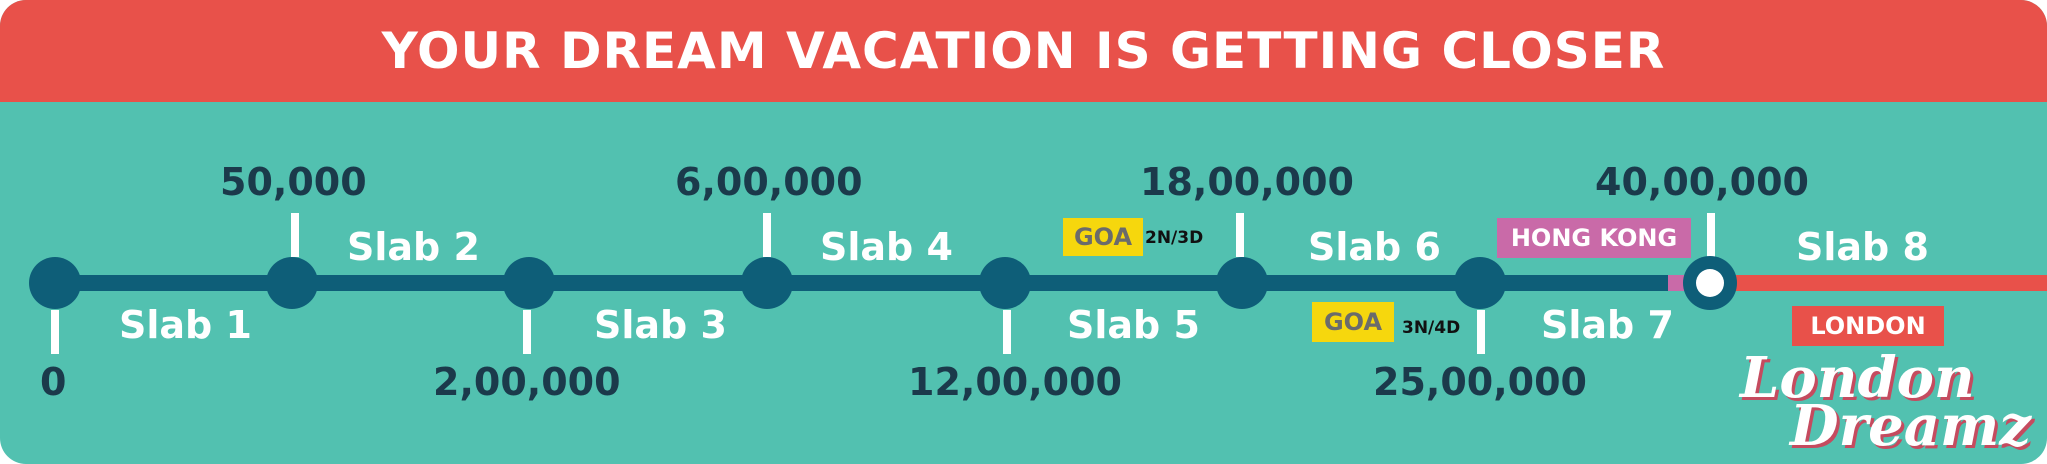 Image resolution: width=2047 pixels, height=464 pixels. I want to click on slab-6-label: Slab 6, so click(1374, 247).